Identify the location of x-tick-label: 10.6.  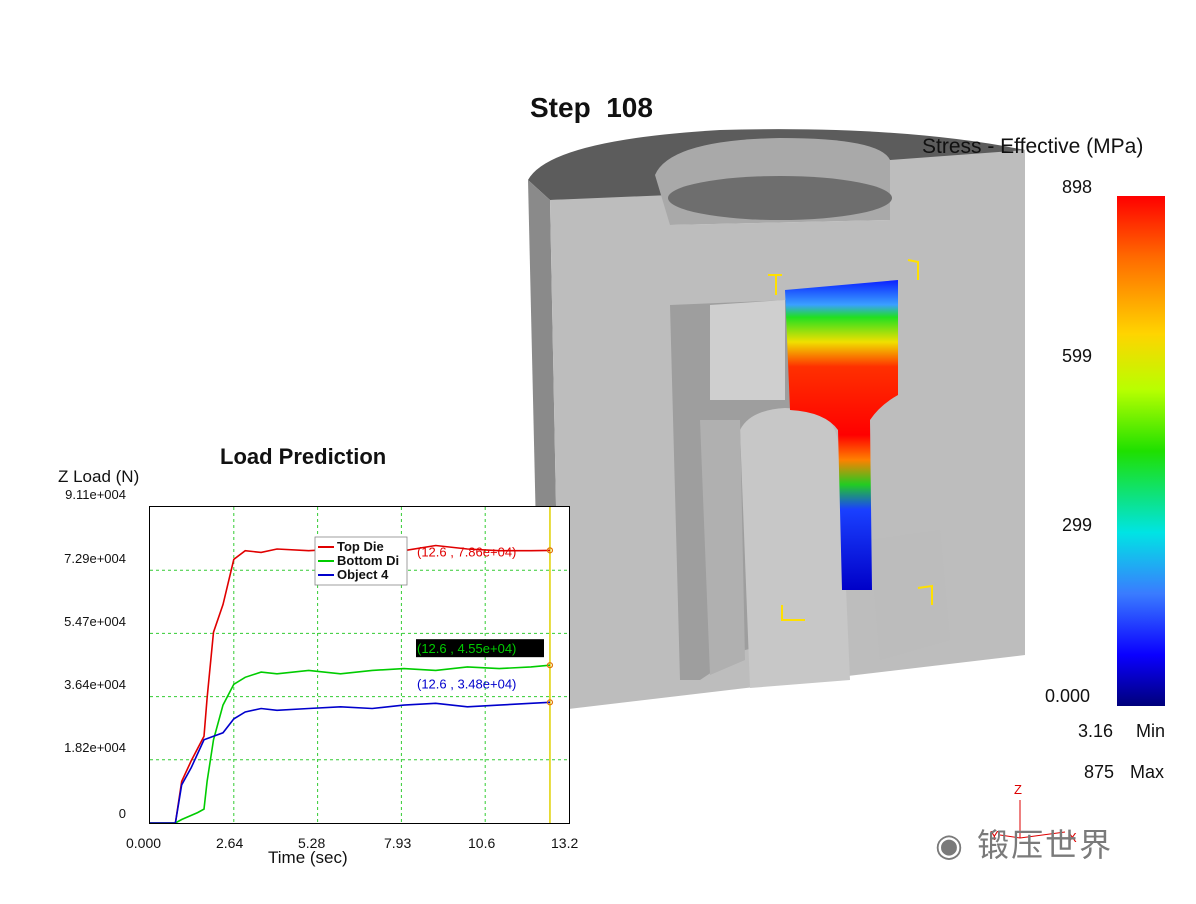
(482, 843).